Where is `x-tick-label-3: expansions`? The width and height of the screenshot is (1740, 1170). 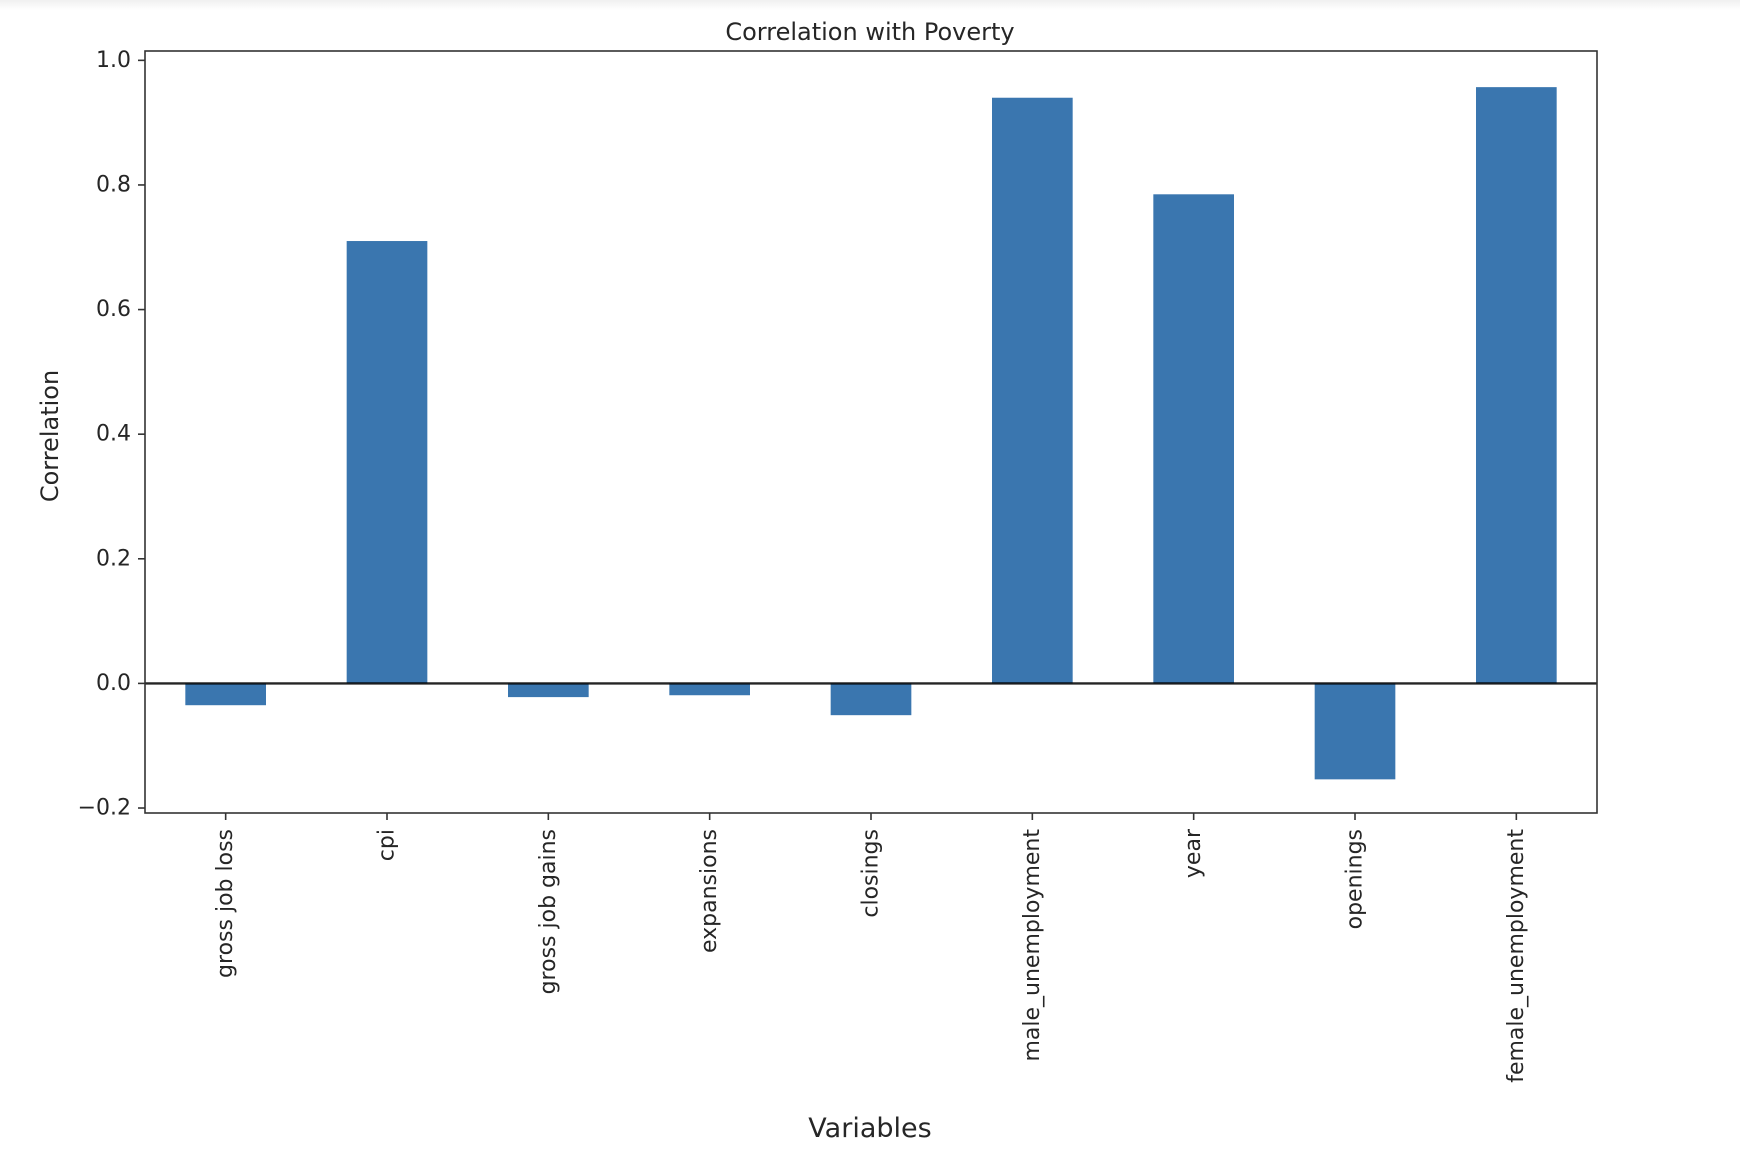 x-tick-label-3: expansions is located at coordinates (709, 891).